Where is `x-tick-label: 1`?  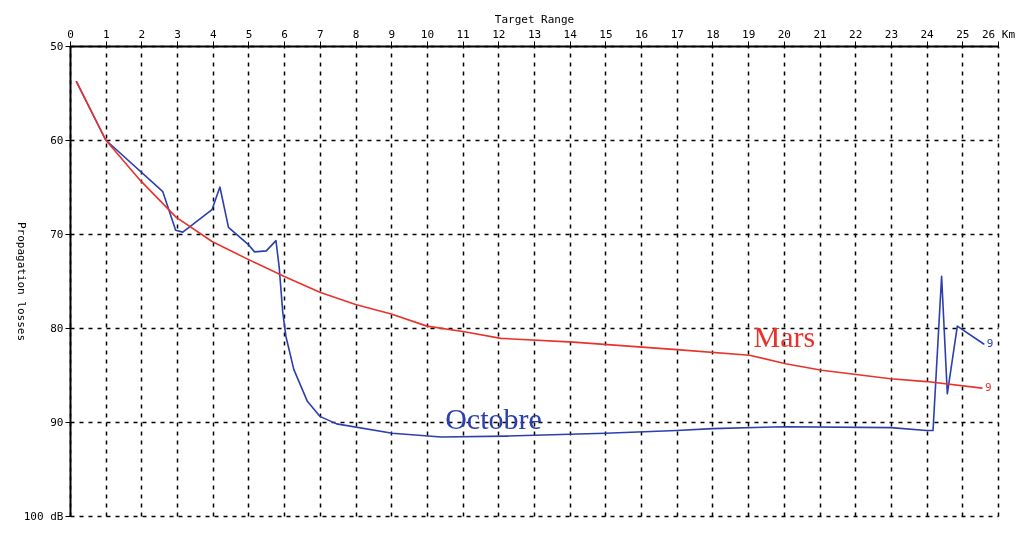 x-tick-label: 1 is located at coordinates (106, 34).